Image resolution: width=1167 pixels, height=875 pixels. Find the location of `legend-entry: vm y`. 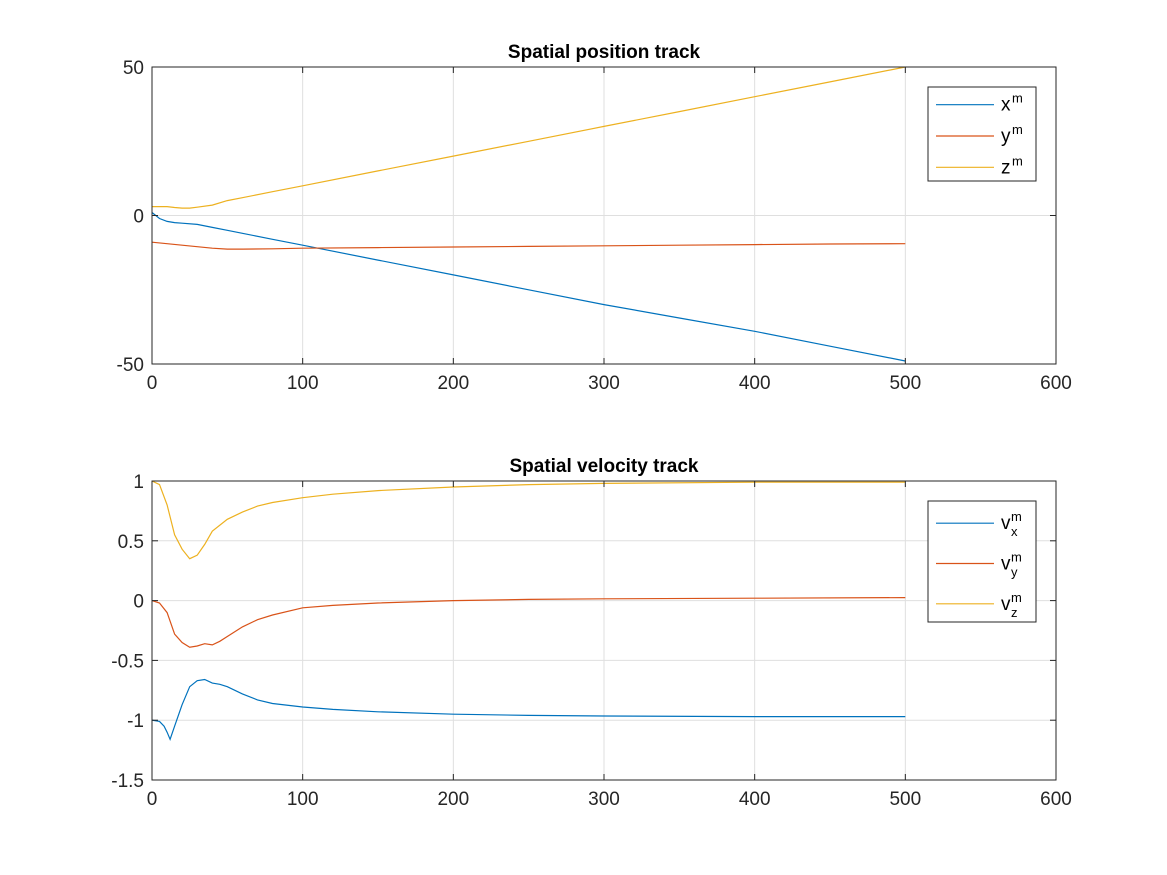

legend-entry: vm y is located at coordinates (1011, 565).